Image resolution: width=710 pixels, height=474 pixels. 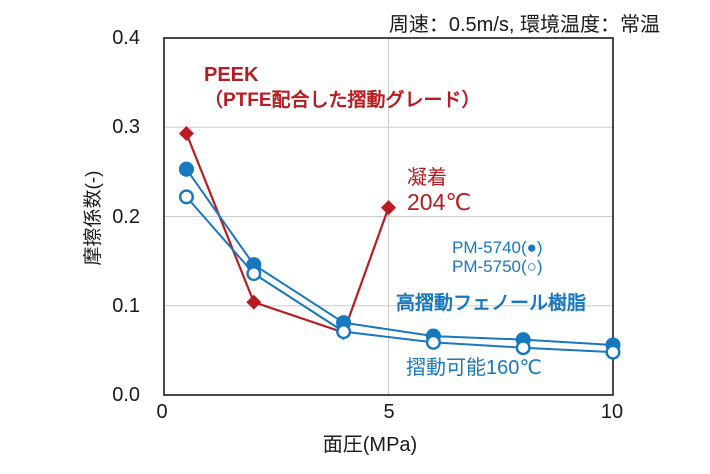 I want to click on annotation-peek: PEEK （PTFE配合した摺動グレード）, so click(x=342, y=88).